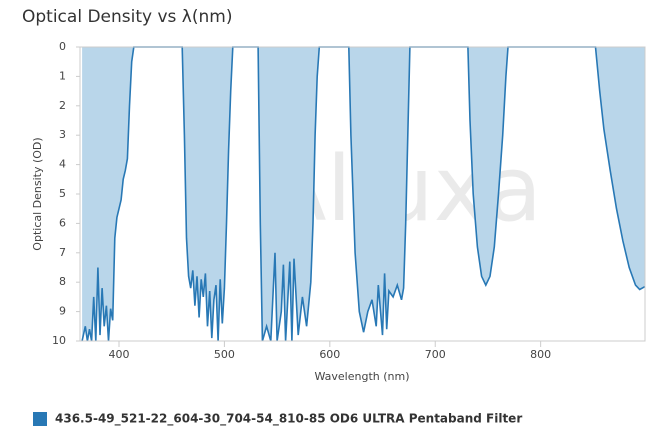  Describe the element at coordinates (62, 134) in the screenshot. I see `y-tick-label: 3` at that location.